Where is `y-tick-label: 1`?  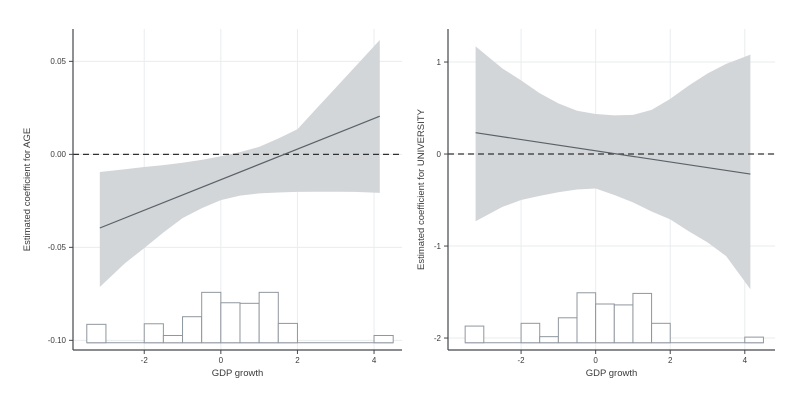 y-tick-label: 1 is located at coordinates (439, 62).